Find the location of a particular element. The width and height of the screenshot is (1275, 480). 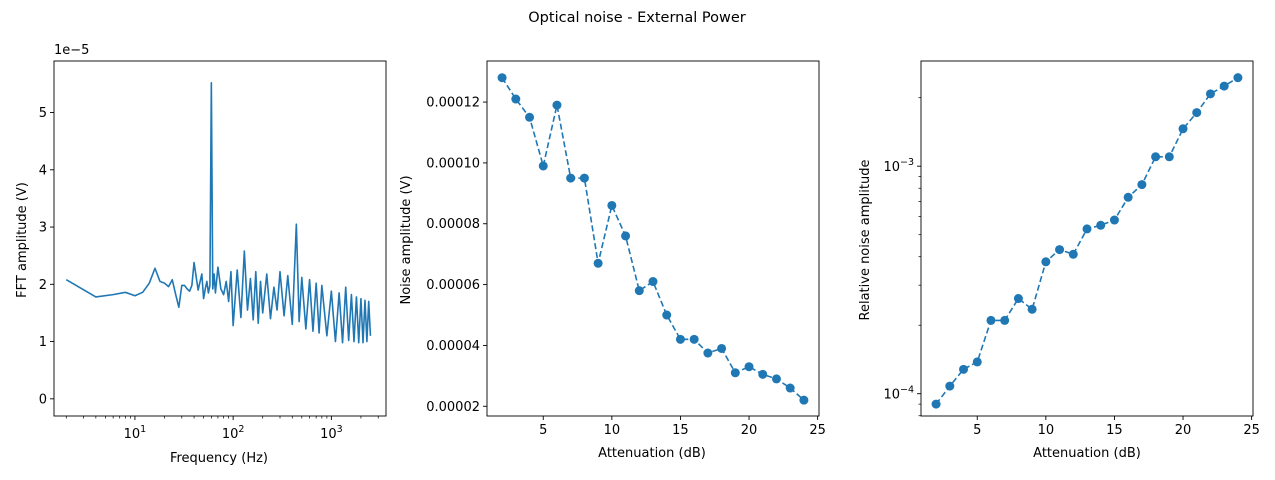

x-axis-label: Frequency (Hz) is located at coordinates (219, 458).